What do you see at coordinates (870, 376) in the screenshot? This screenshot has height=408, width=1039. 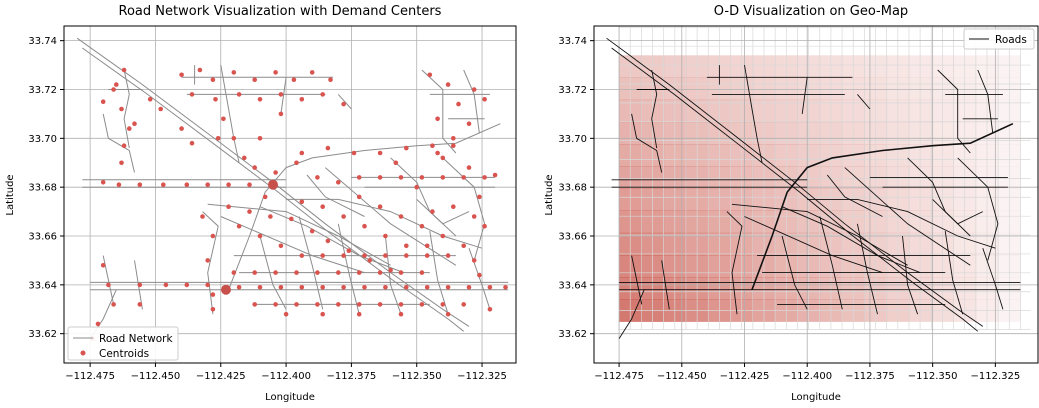 I see `right-xtick-label: −112.375` at bounding box center [870, 376].